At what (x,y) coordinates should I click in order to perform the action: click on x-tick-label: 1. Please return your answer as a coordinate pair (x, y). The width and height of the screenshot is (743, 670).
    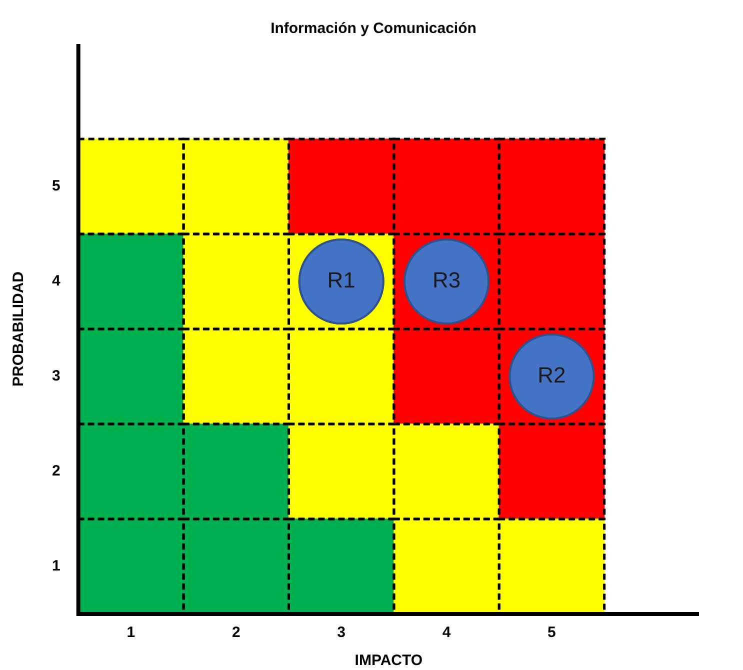
    Looking at the image, I should click on (131, 633).